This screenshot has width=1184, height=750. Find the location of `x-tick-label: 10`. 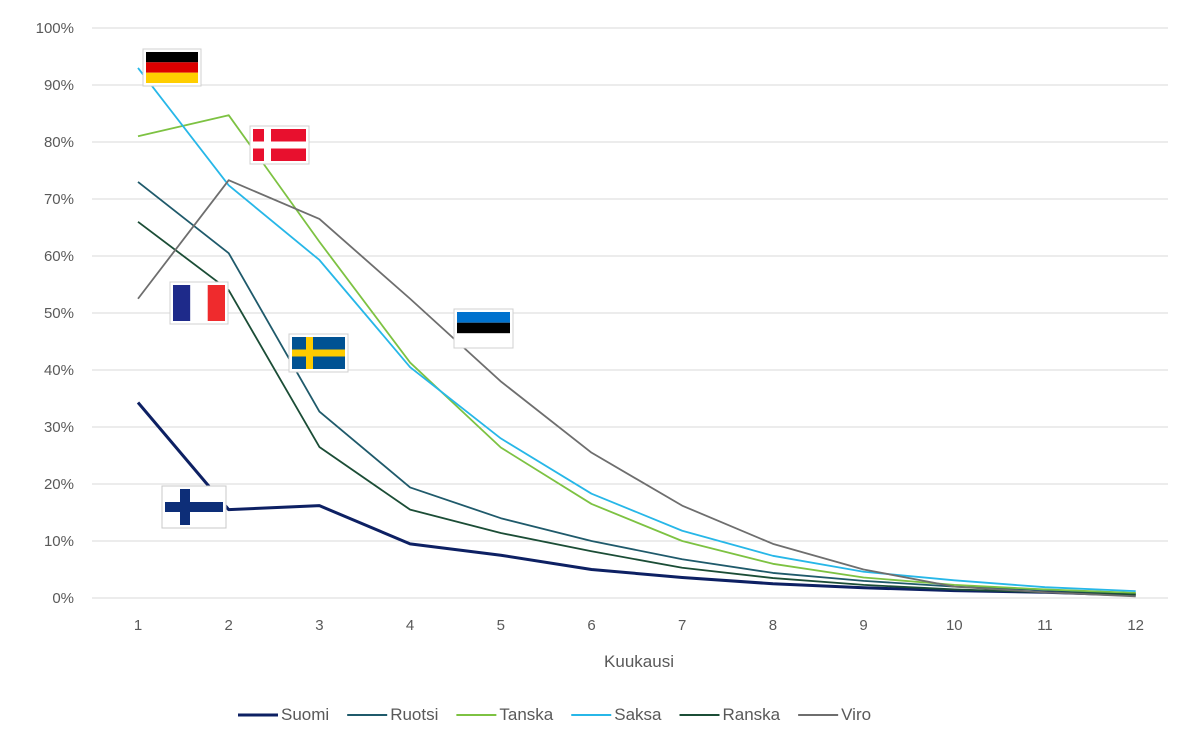

x-tick-label: 10 is located at coordinates (954, 625).